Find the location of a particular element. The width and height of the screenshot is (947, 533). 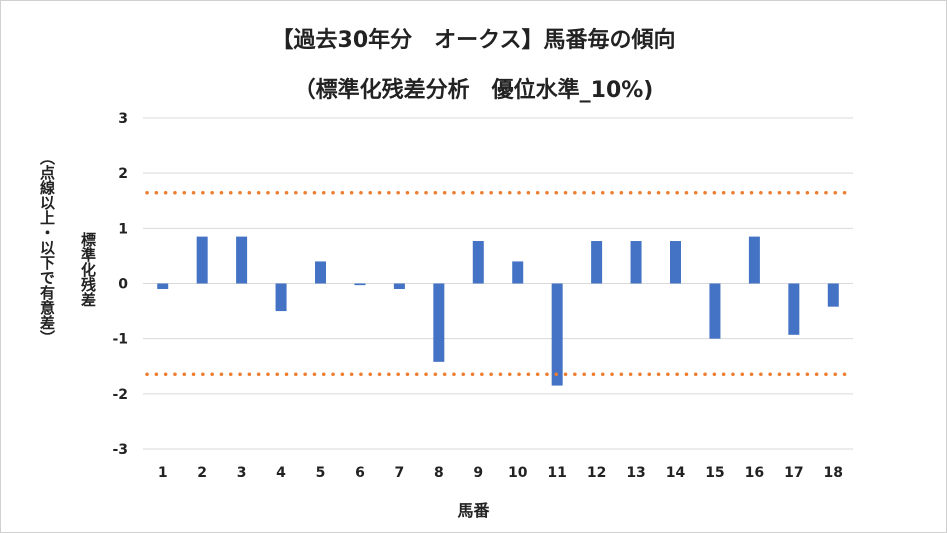

y-axis-label: 標準化残差 is located at coordinates (88, 269).